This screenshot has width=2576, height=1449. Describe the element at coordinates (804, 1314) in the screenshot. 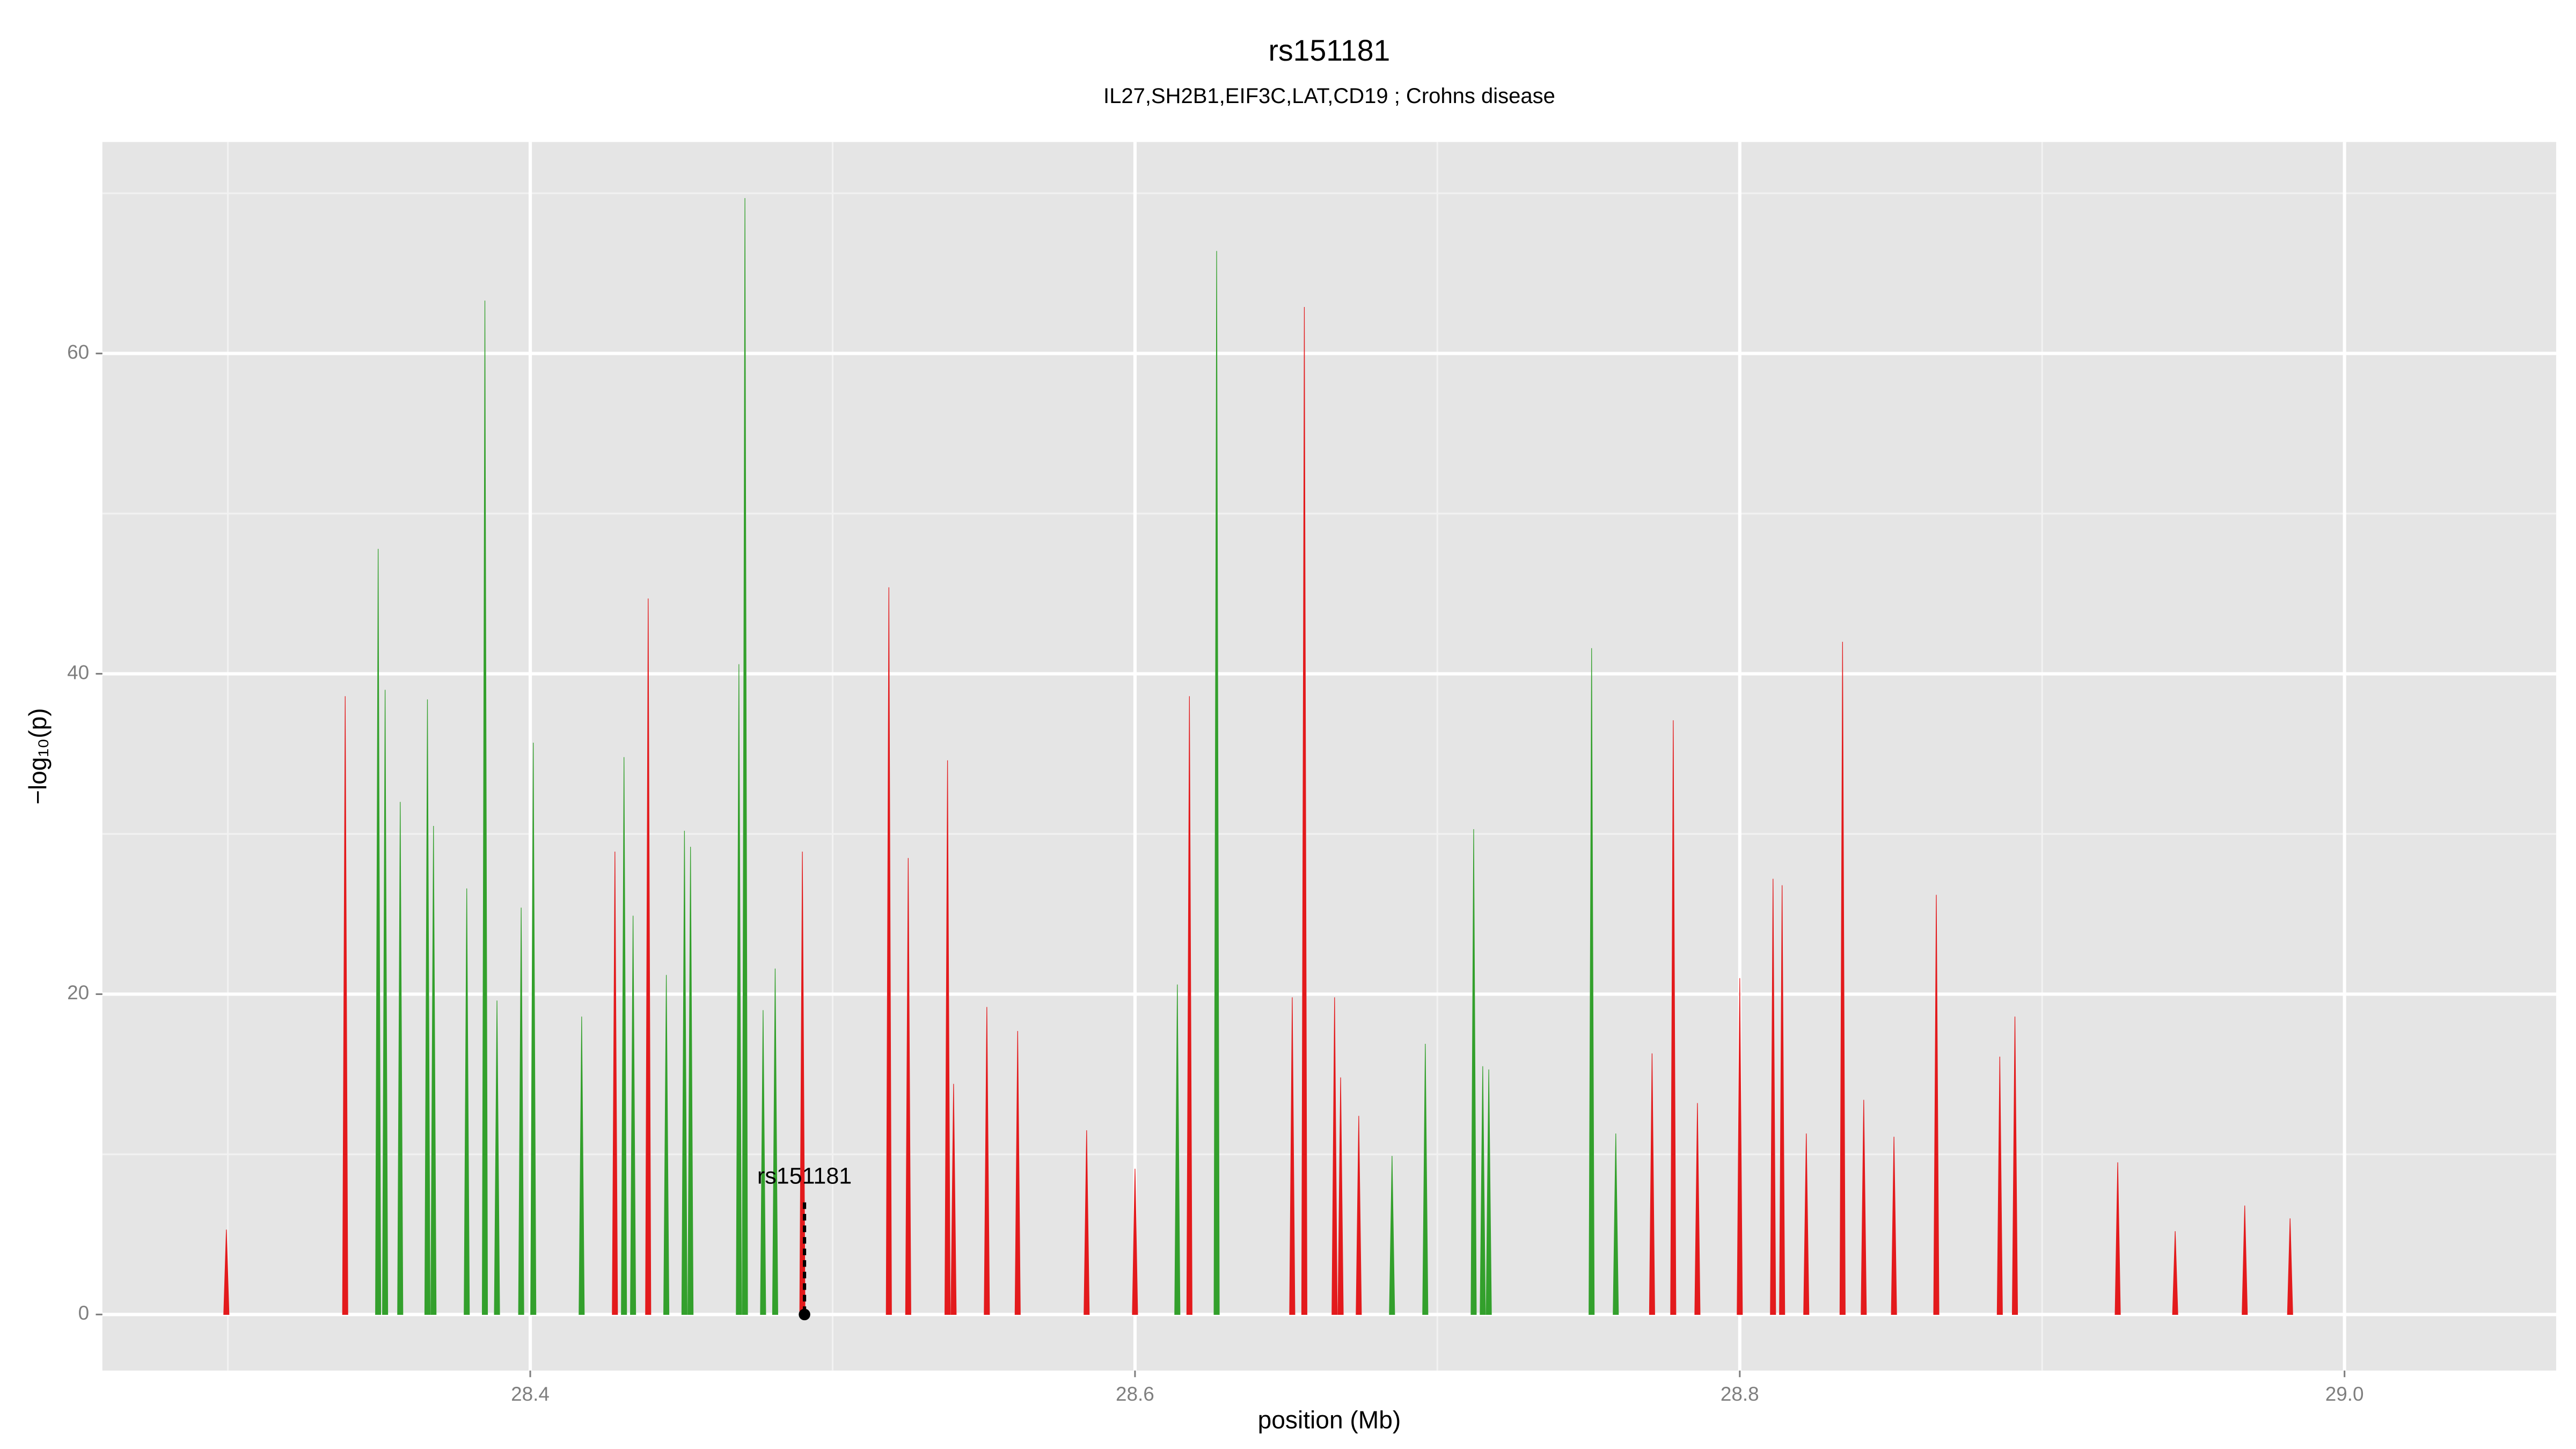

I see `annotation-point` at that location.